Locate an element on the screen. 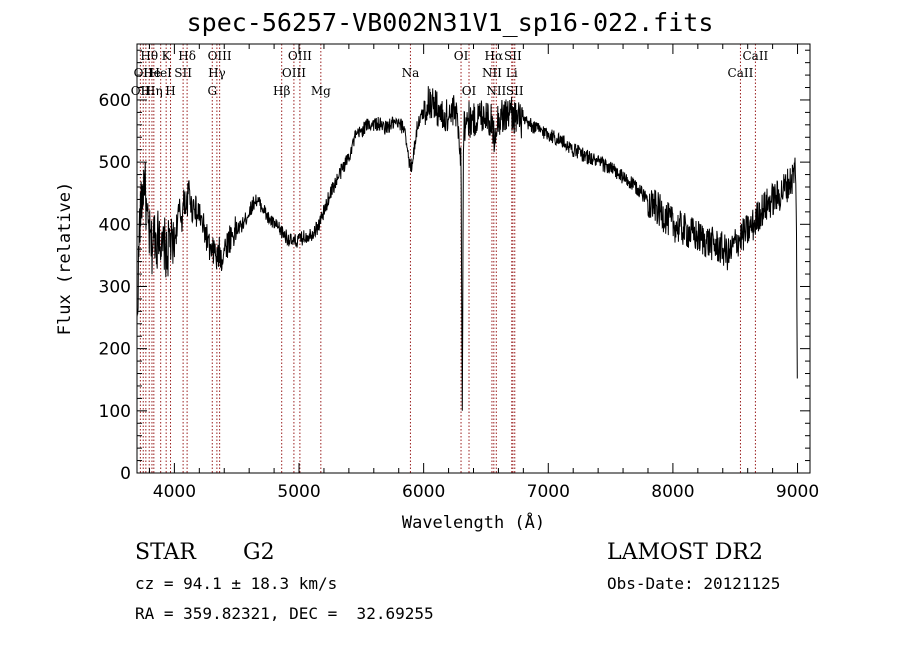  chart-title: spec-56257-VB002N31V1_sp16-022.fits is located at coordinates (450, 22).